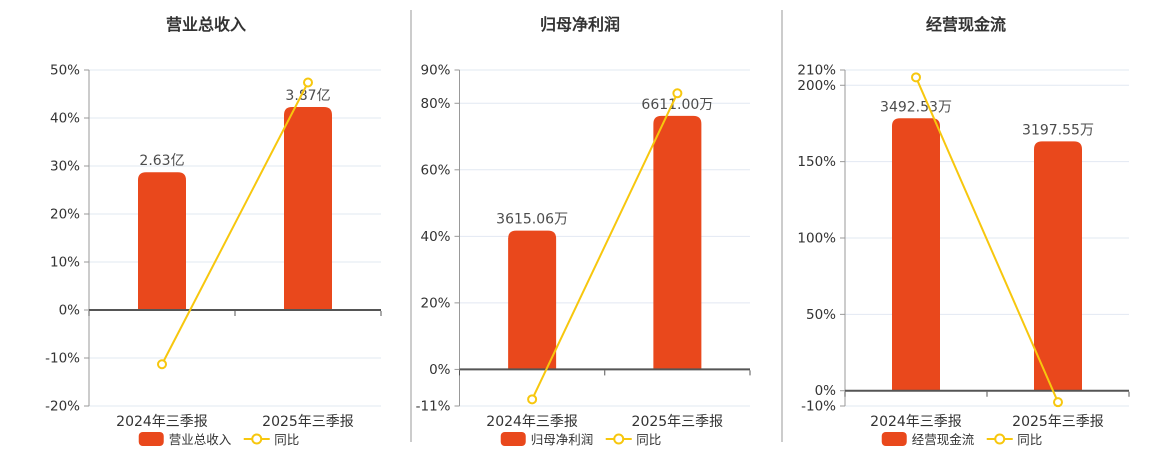 The image size is (1160, 450). What do you see at coordinates (271, 438) in the screenshot?
I see `legend-item-revenue-yoy: 同比` at bounding box center [271, 438].